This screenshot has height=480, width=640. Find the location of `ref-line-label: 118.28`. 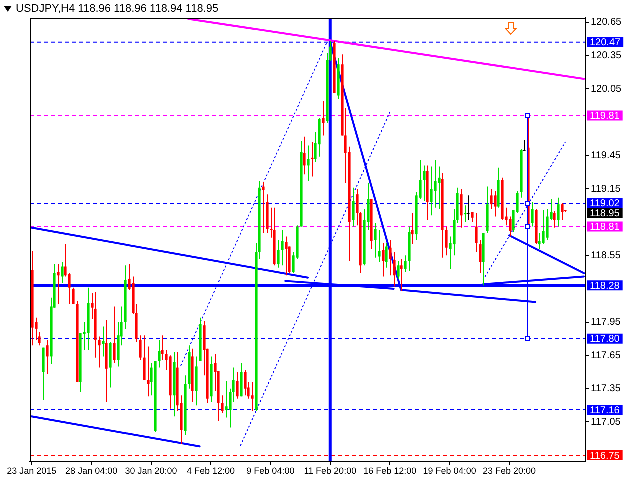

ref-line-label: 118.28 is located at coordinates (605, 286).